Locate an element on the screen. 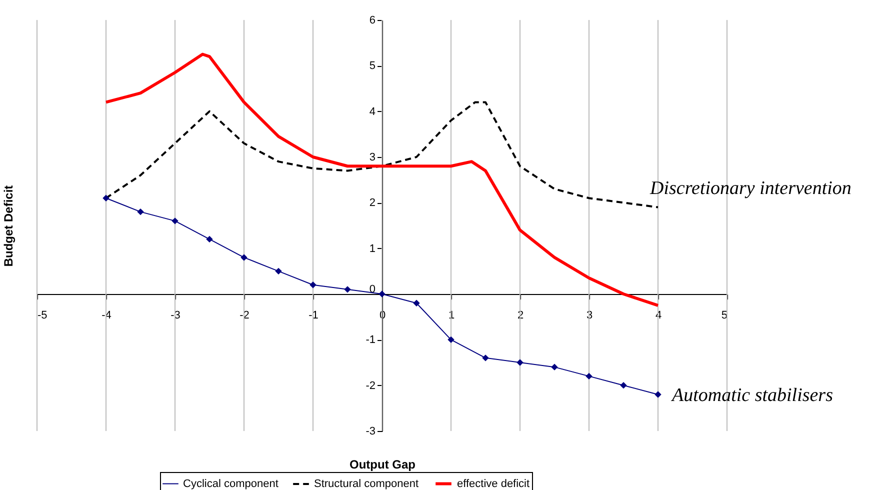  x-tick-label: -1 is located at coordinates (313, 316).